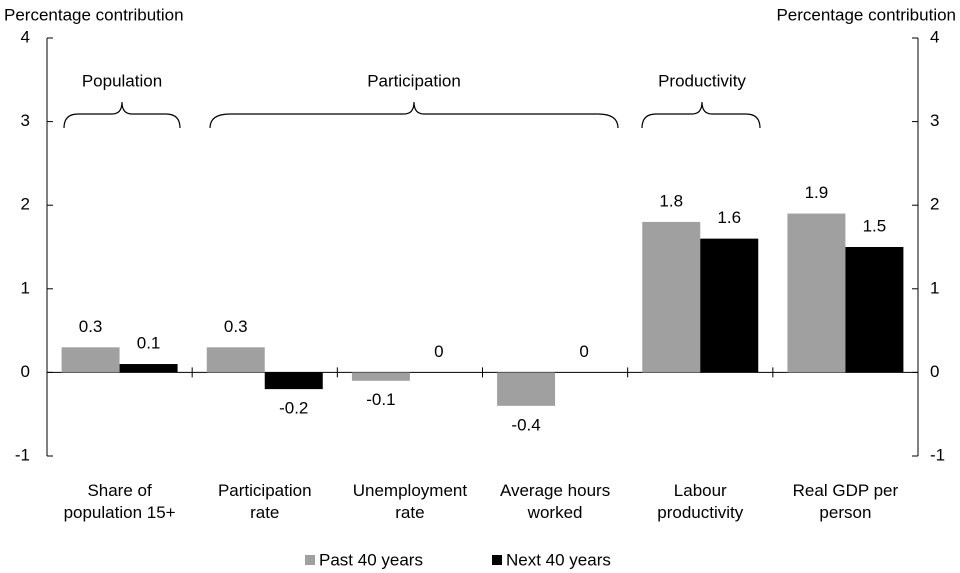 The width and height of the screenshot is (960, 573). What do you see at coordinates (122, 80) in the screenshot?
I see `annotation: Population` at bounding box center [122, 80].